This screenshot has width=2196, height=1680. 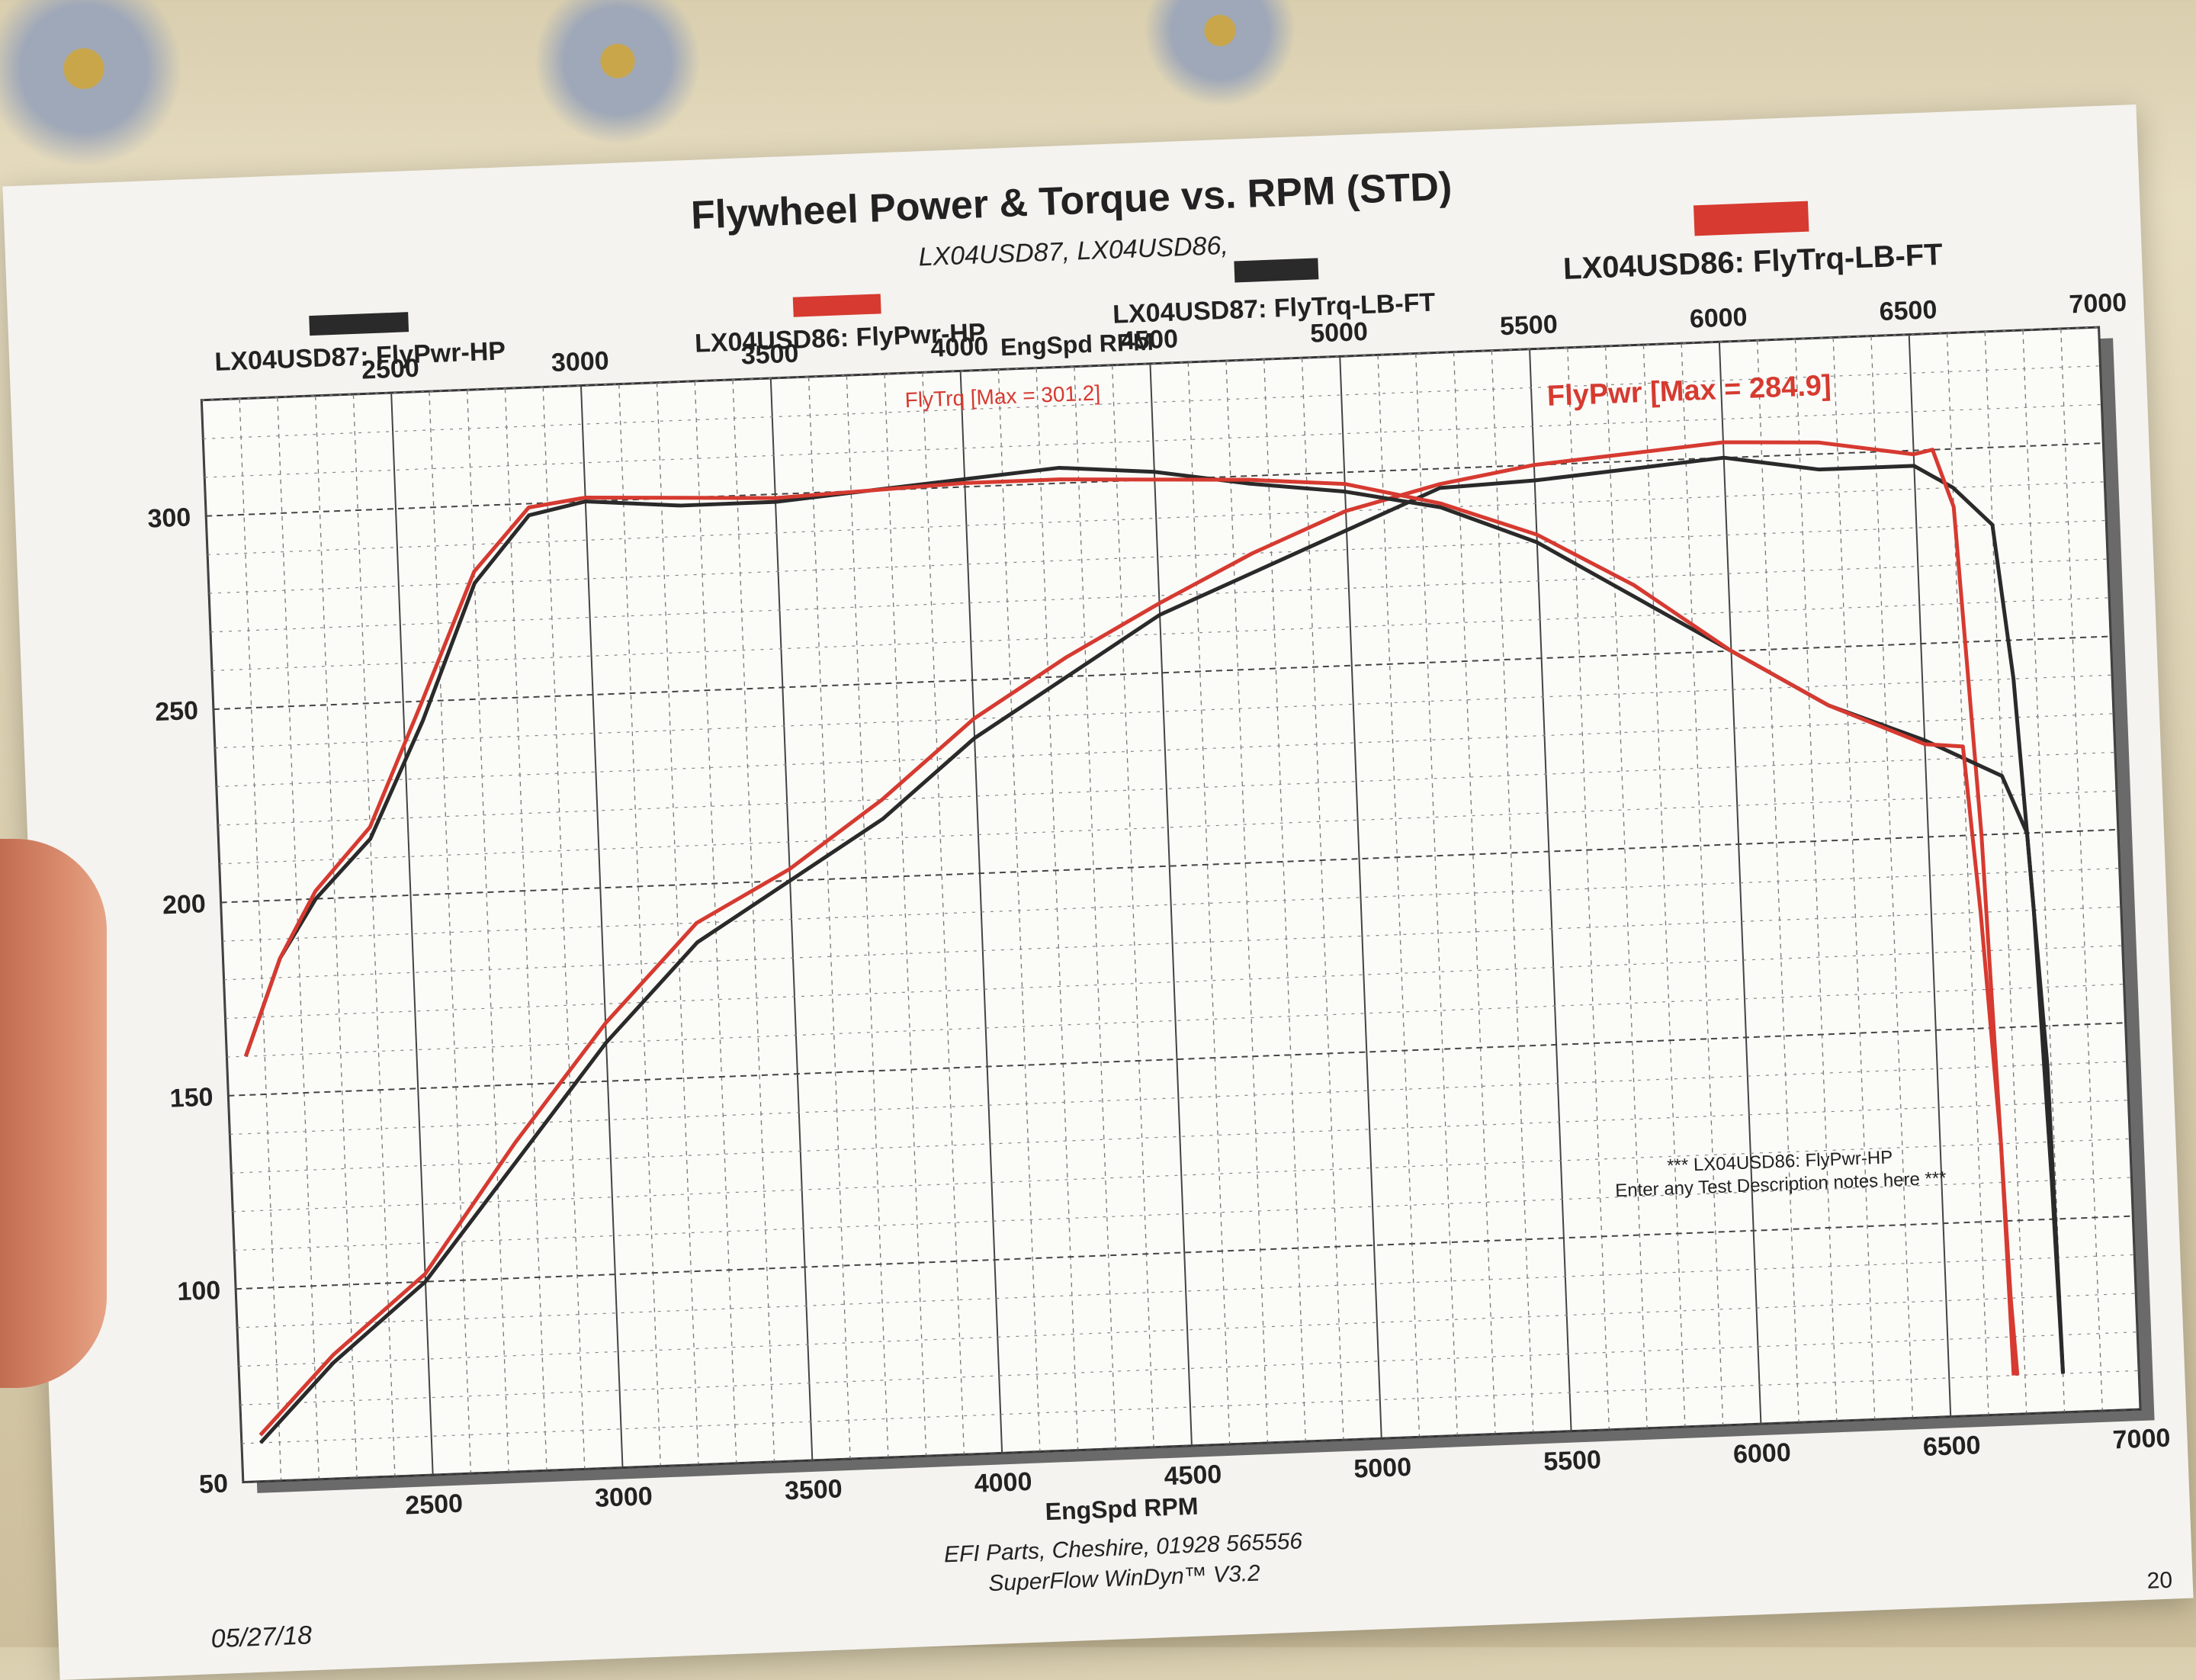 I want to click on x-tick-label-top: 7000, so click(x=2098, y=304).